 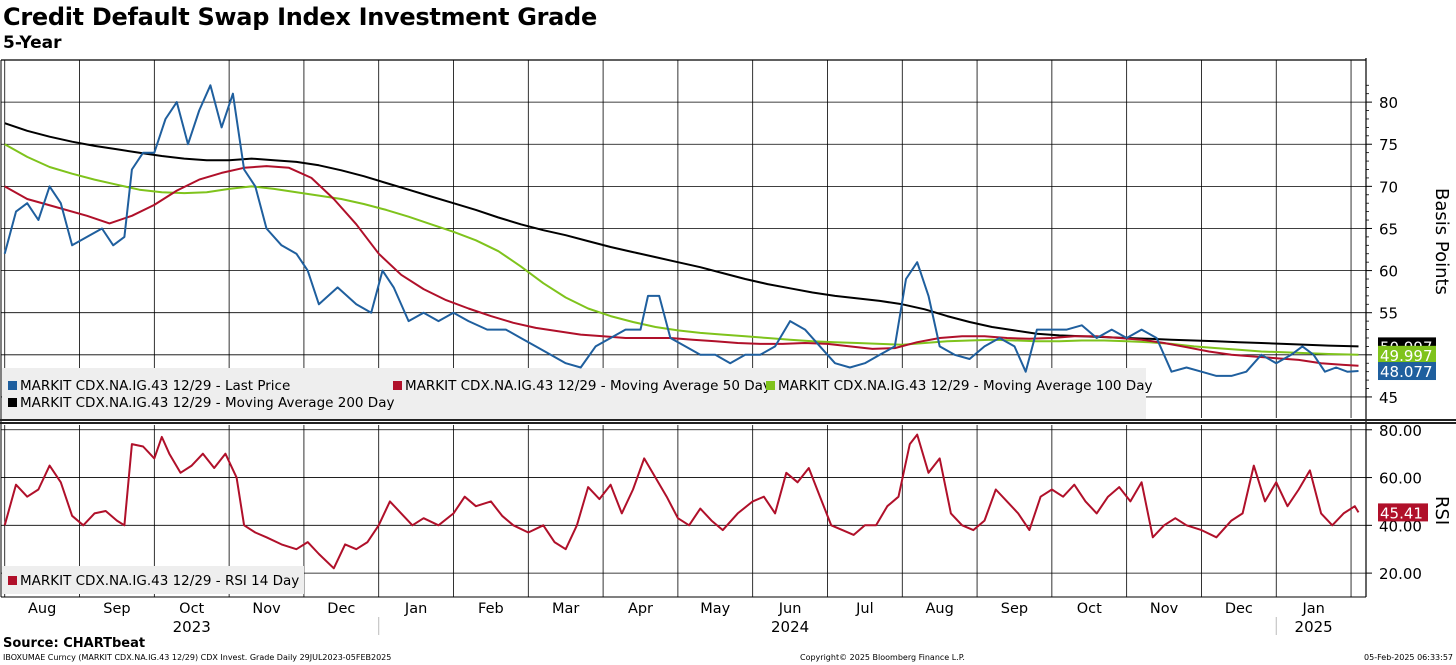 I want to click on x-month-label: May, so click(x=715, y=609).